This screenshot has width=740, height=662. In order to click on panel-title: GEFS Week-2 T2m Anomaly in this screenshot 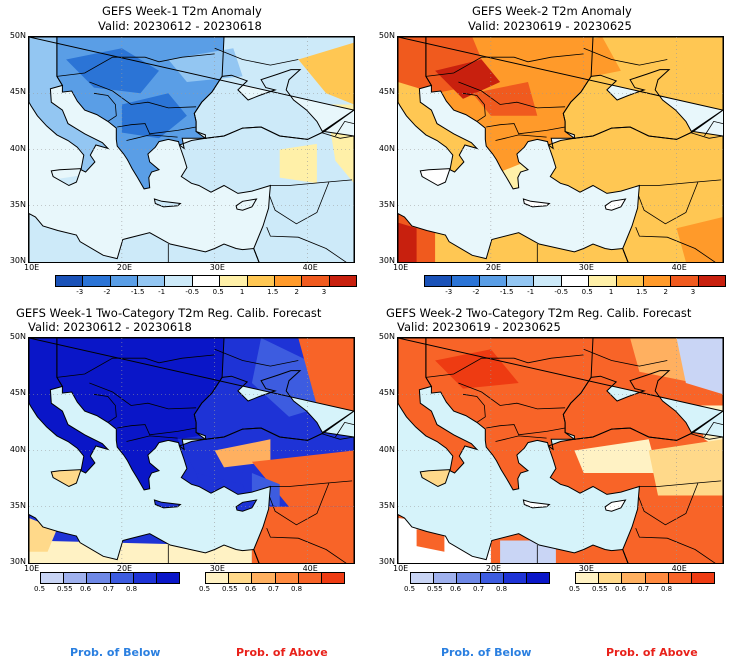, I will do `click(552, 11)`.